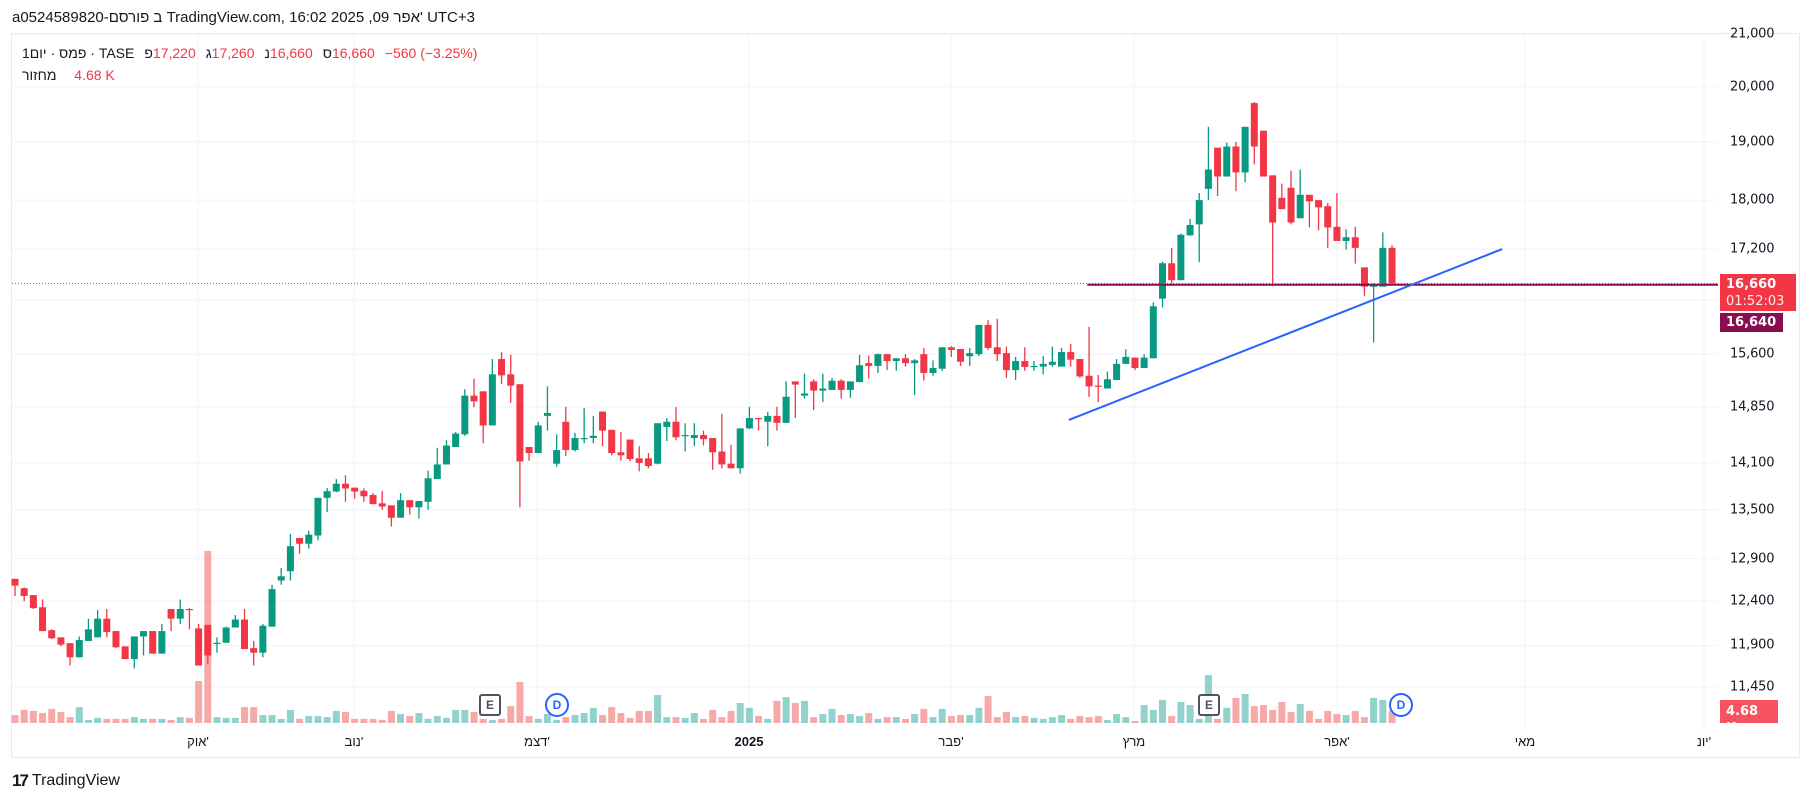 This screenshot has height=802, width=1814. I want to click on time-tick-label: אוק', so click(198, 741).